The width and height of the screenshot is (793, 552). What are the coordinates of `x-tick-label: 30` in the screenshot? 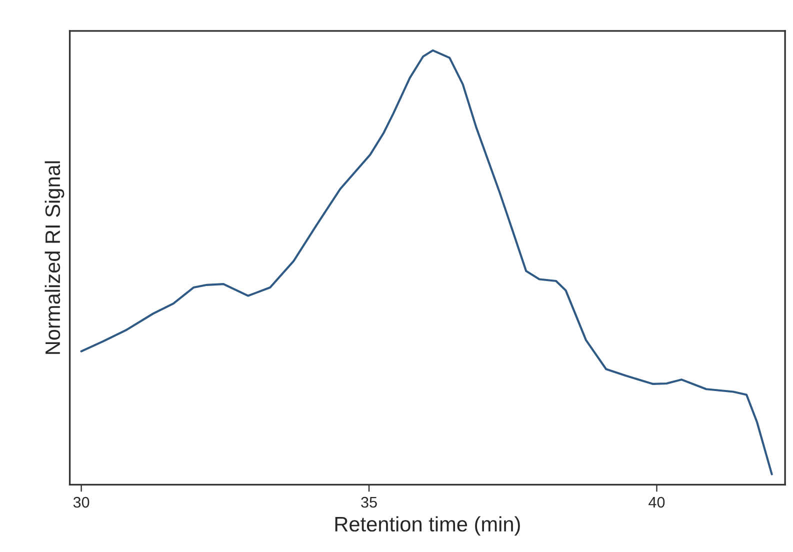 It's located at (81, 502).